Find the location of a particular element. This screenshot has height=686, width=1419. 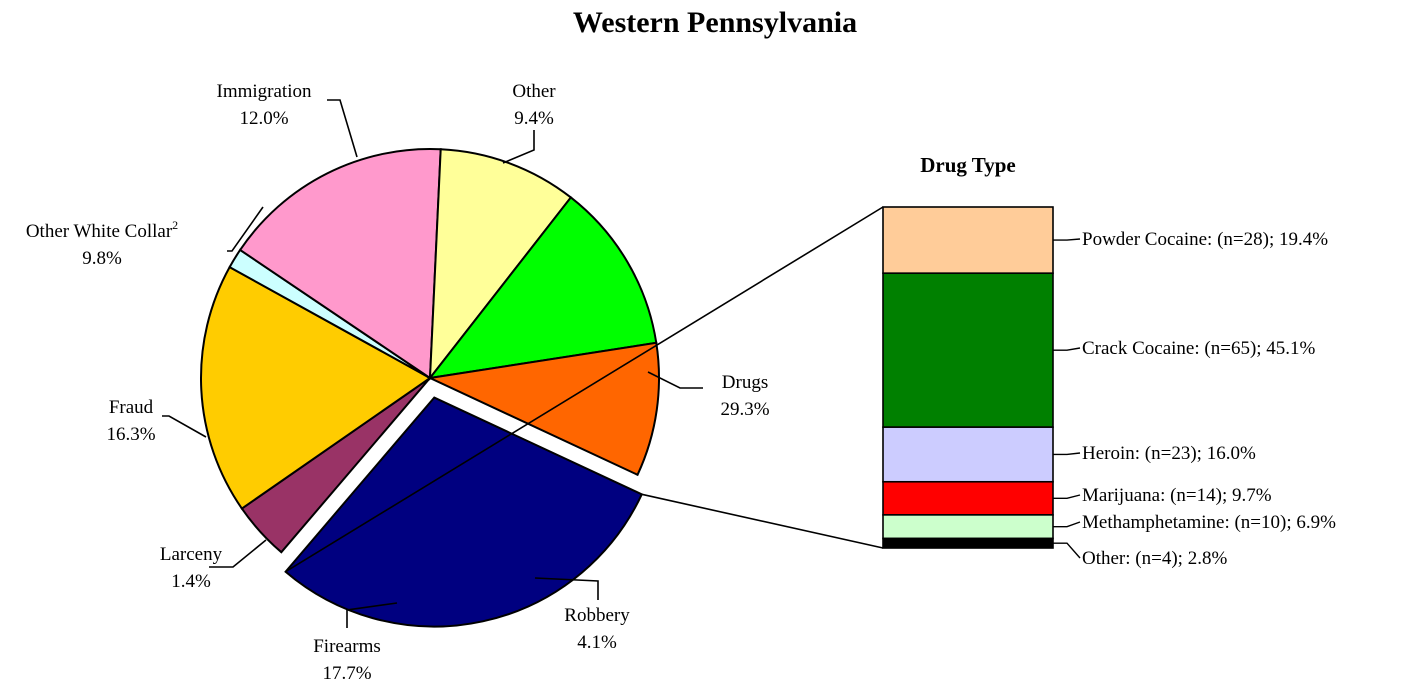

connector-line-bottom is located at coordinates (762, 521).